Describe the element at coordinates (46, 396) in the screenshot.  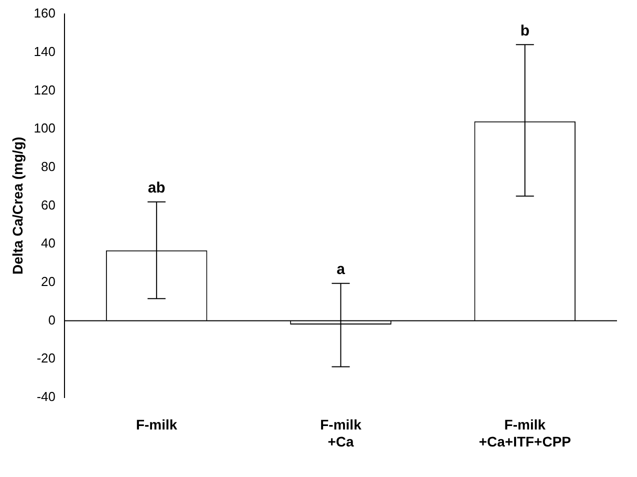
I see `y-tick-label: -40` at that location.